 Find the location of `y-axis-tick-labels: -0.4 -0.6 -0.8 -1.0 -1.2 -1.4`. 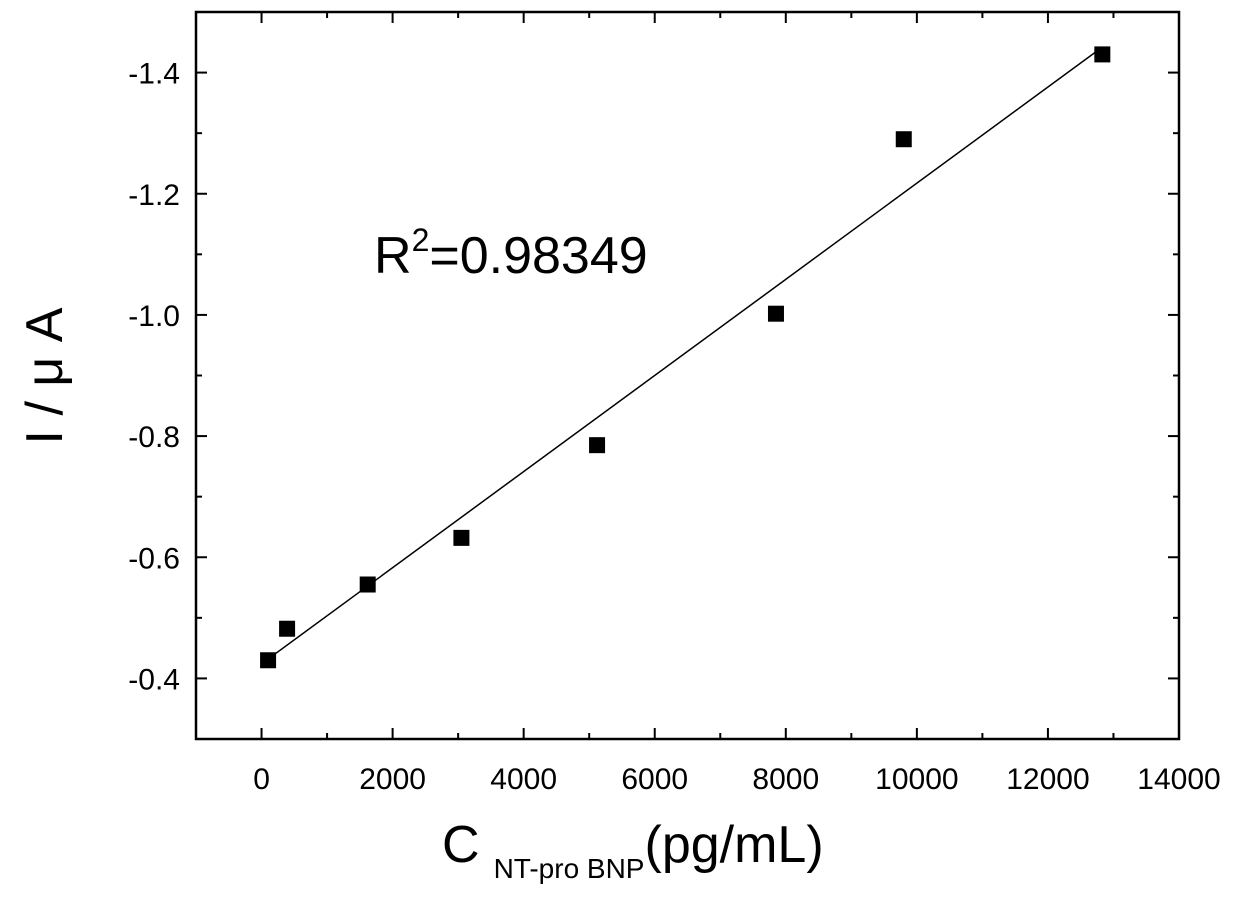

y-axis-tick-labels: -0.4 -0.6 -0.8 -1.0 -1.2 -1.4 is located at coordinates (154, 377).